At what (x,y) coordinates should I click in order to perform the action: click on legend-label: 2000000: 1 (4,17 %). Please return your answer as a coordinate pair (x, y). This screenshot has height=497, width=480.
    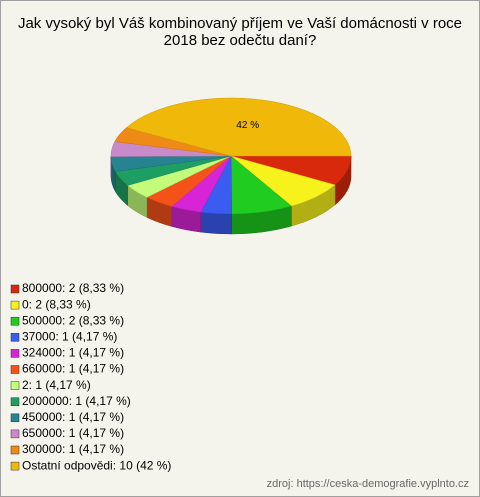
    Looking at the image, I should click on (76, 401).